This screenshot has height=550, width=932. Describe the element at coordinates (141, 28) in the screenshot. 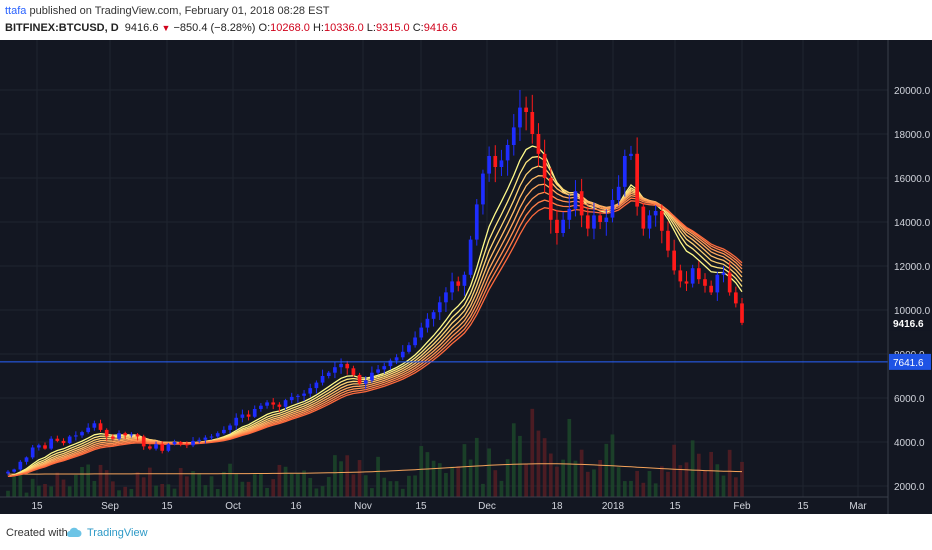

I see `last-price: 9416.6` at that location.